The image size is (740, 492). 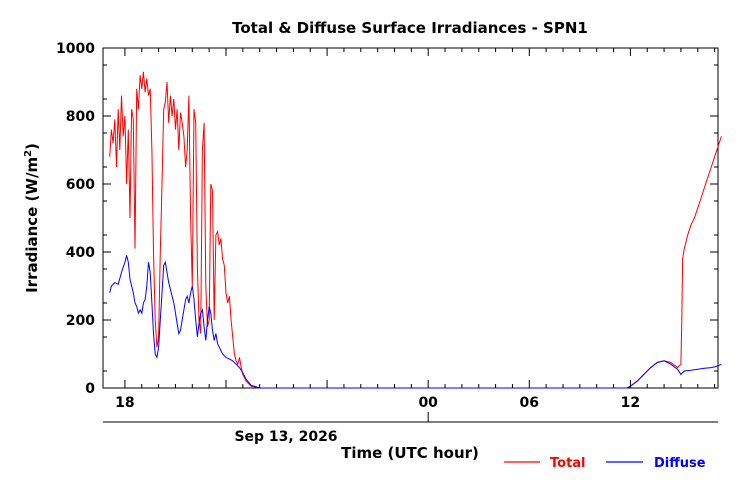 What do you see at coordinates (90, 389) in the screenshot?
I see `y-tick-label: 0` at bounding box center [90, 389].